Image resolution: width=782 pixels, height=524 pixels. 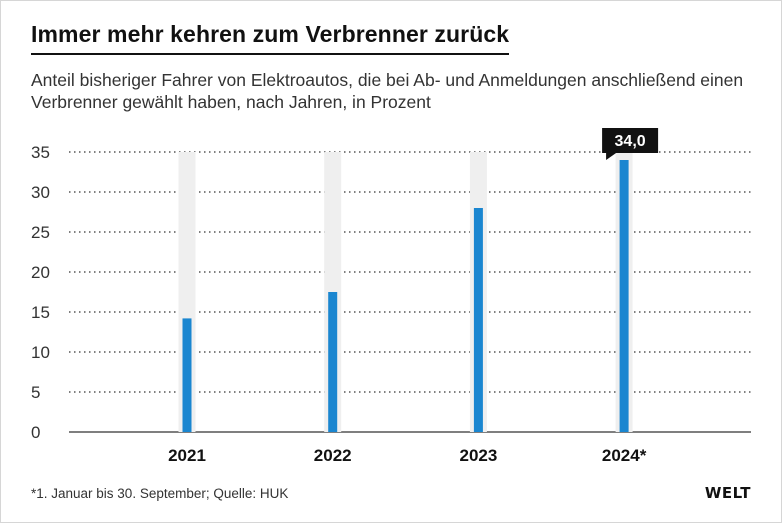 I want to click on chart-title: Immer mehr kehren zum Verbrenner zurück, so click(x=270, y=38).